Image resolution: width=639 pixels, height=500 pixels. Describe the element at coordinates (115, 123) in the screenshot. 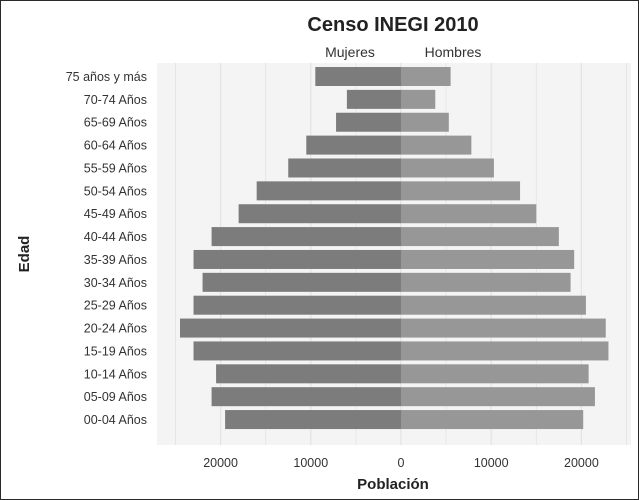

I see `category-label: 65-69 Años` at that location.